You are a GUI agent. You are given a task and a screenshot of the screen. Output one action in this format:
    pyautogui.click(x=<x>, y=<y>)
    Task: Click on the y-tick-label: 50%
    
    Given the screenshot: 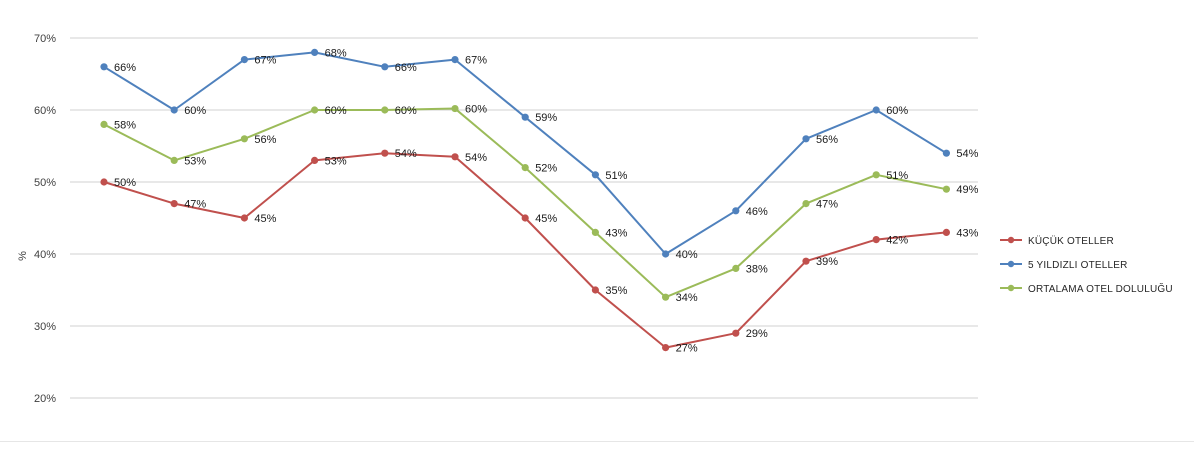 What is the action you would take?
    pyautogui.click(x=45, y=183)
    